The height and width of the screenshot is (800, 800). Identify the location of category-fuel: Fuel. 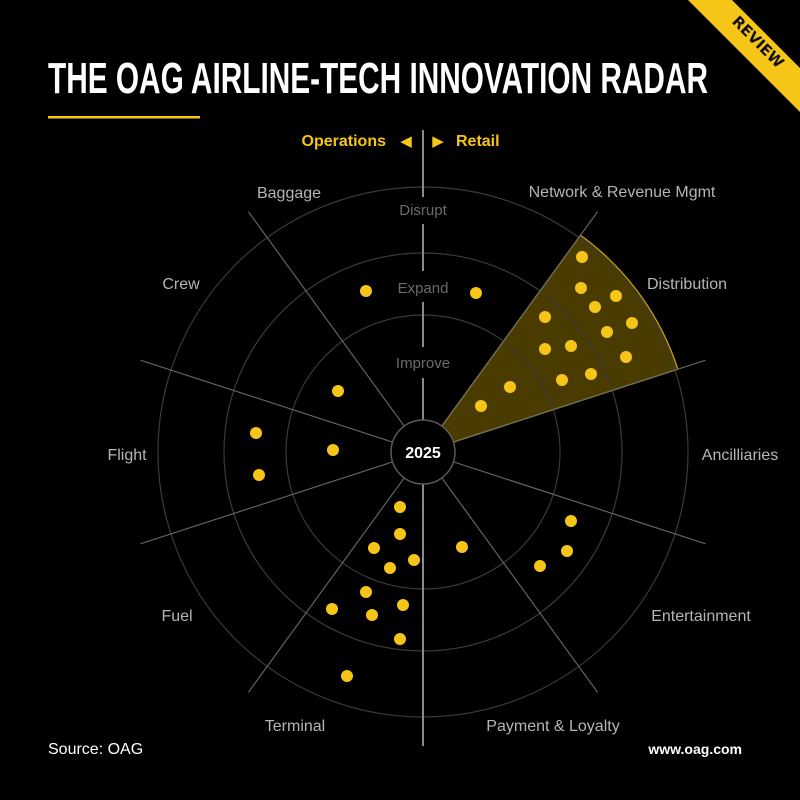
(176, 616).